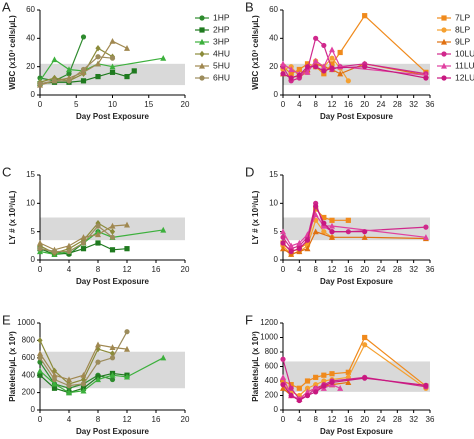 The width and height of the screenshot is (474, 439). I want to click on x-tick-label: 15, so click(148, 104).